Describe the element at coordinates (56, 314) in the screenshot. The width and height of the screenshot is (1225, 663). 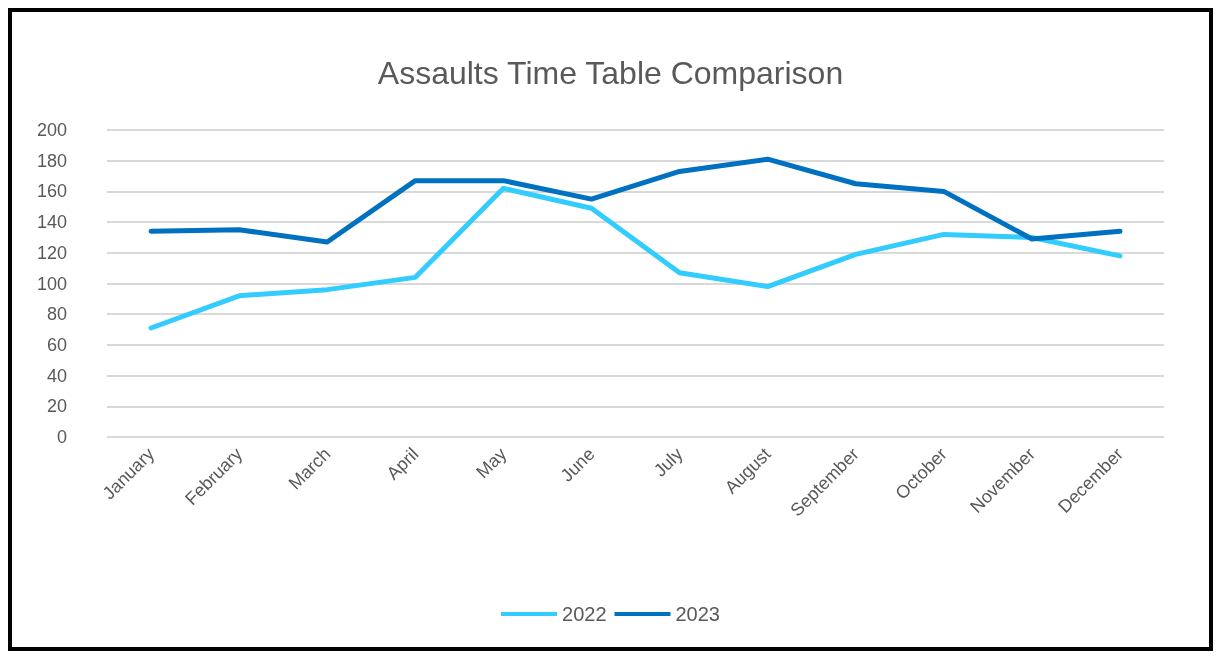
I see `y-tick-label: 80` at that location.